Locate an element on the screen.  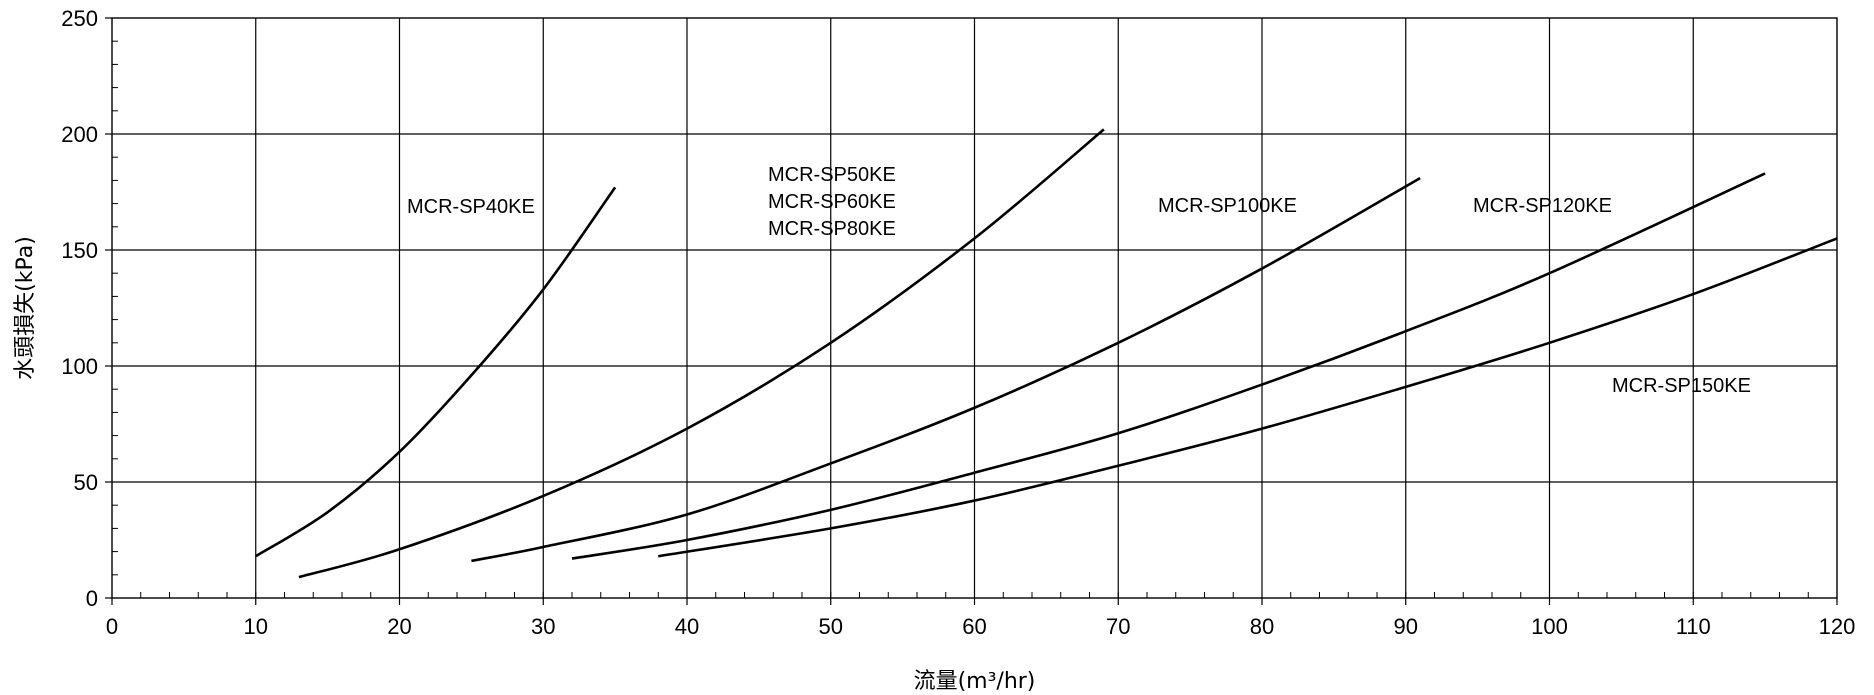
y-tick-label: 100 is located at coordinates (79, 366).